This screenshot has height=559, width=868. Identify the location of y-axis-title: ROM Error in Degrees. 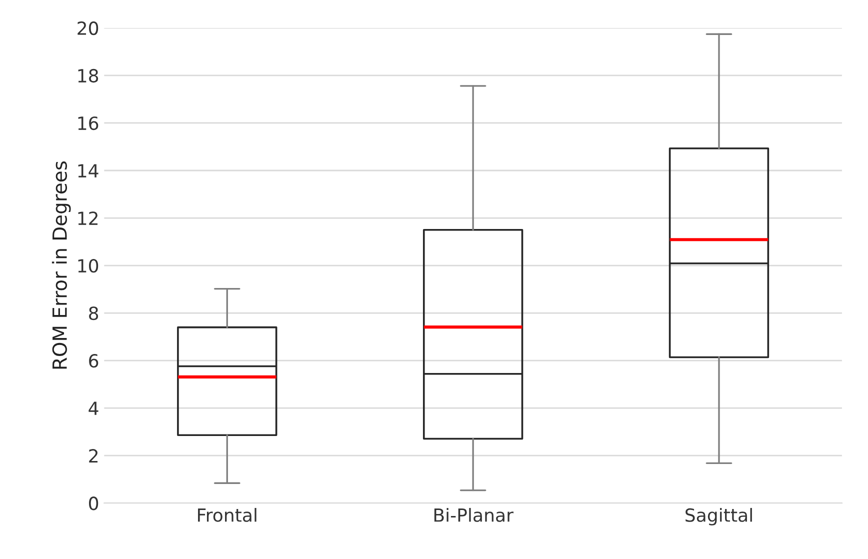
(61, 265).